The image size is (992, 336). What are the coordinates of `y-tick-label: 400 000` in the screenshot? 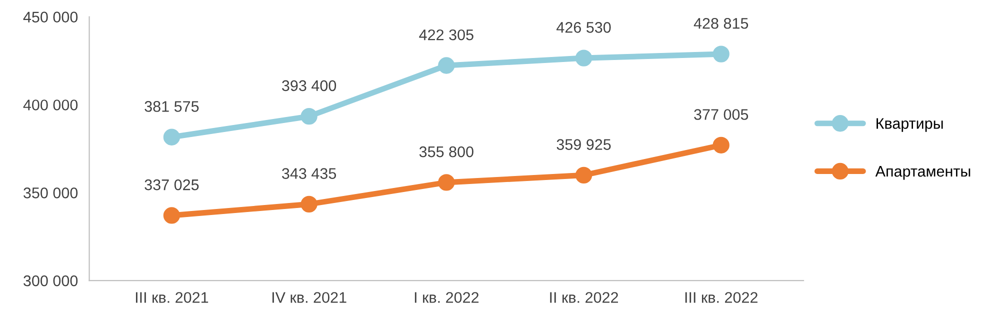 It's located at (50, 105).